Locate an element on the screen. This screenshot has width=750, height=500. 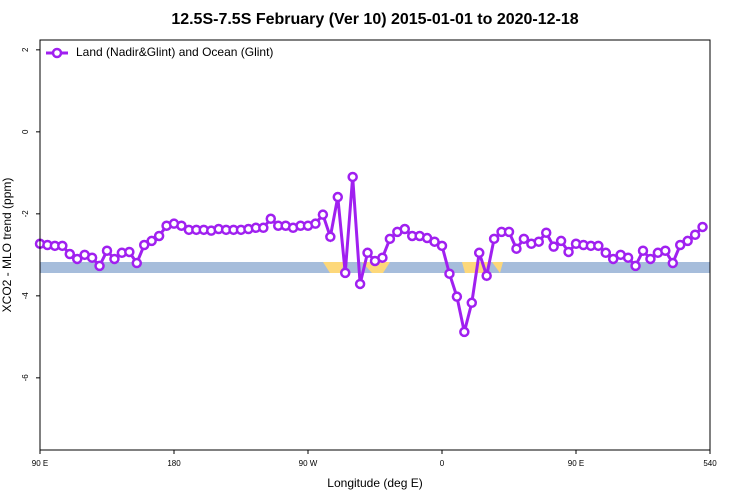
y-tick-label: 0 is located at coordinates (25, 131).